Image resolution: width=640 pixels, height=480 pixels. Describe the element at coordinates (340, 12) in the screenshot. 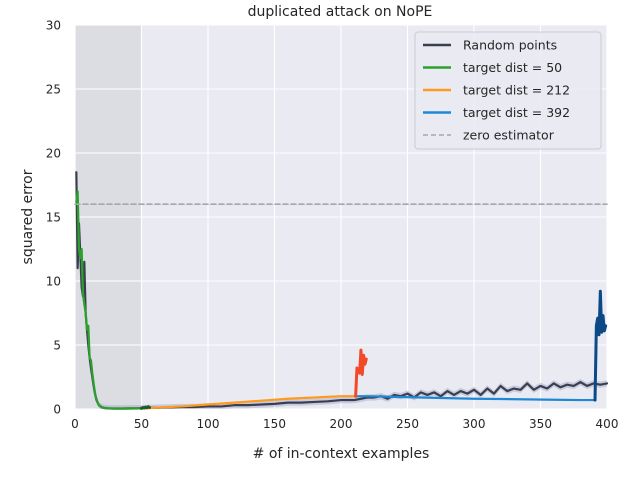

I see `chart-title: duplicated attack on NoPE` at that location.